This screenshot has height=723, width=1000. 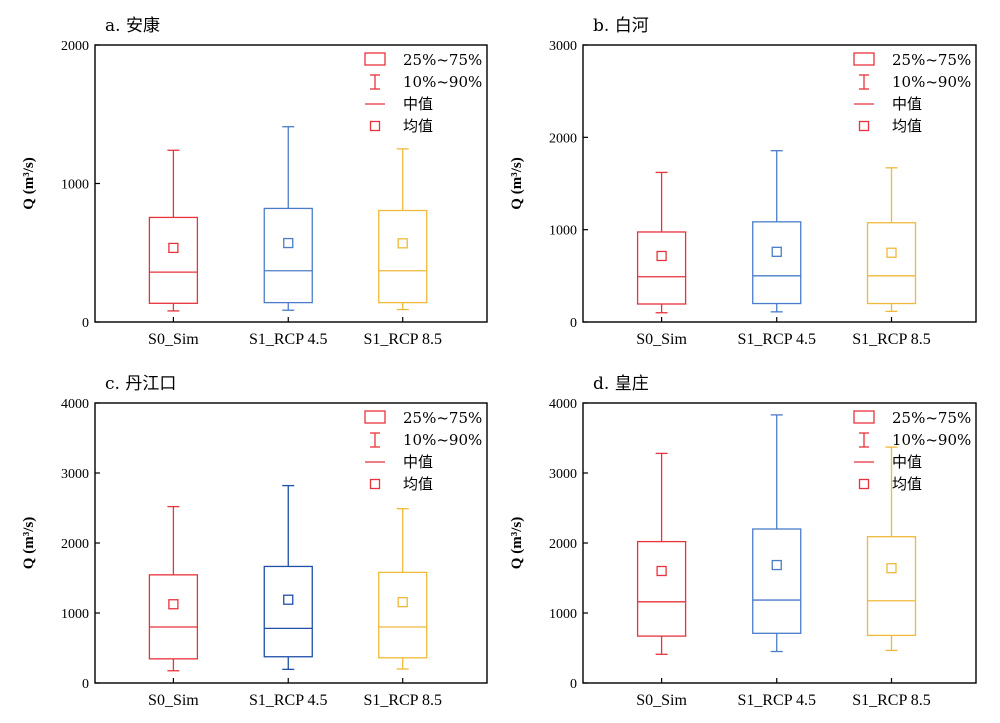 I want to click on panel-title: c. 丹江口, so click(x=140, y=384).